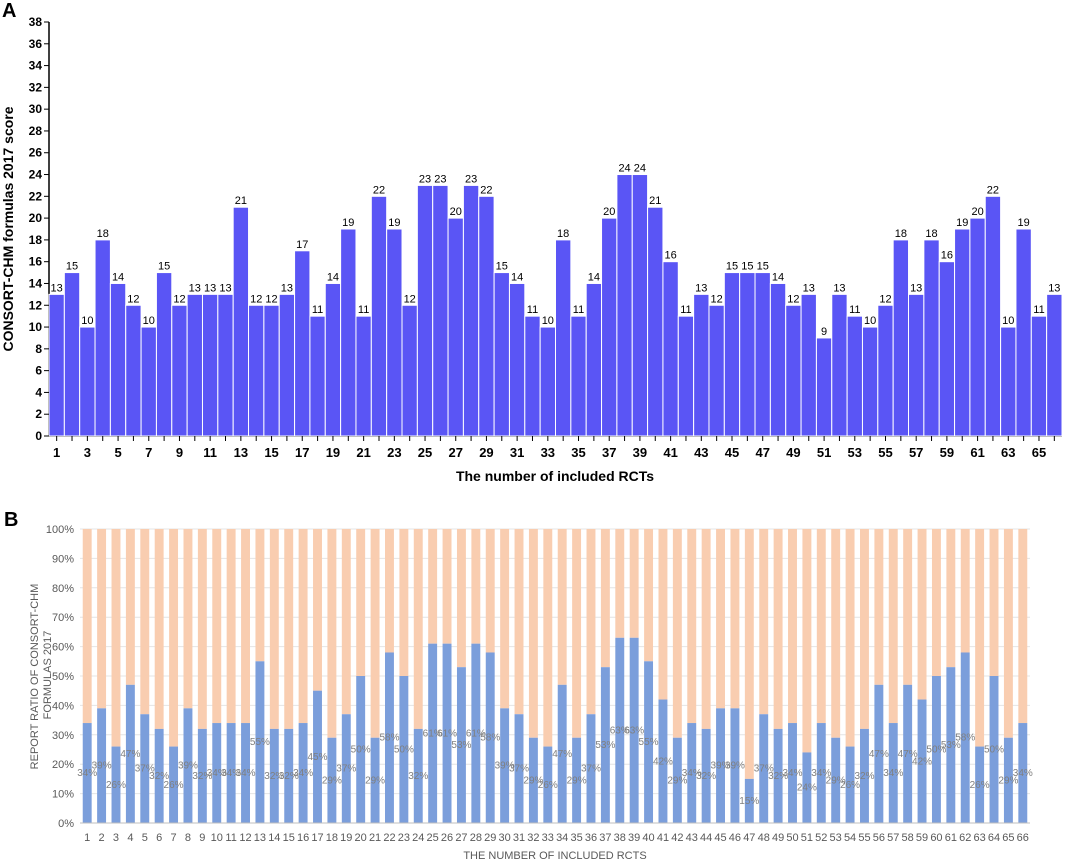  What do you see at coordinates (63, 648) in the screenshot?
I see `chart-b-y-tick-label: 60%` at bounding box center [63, 648].